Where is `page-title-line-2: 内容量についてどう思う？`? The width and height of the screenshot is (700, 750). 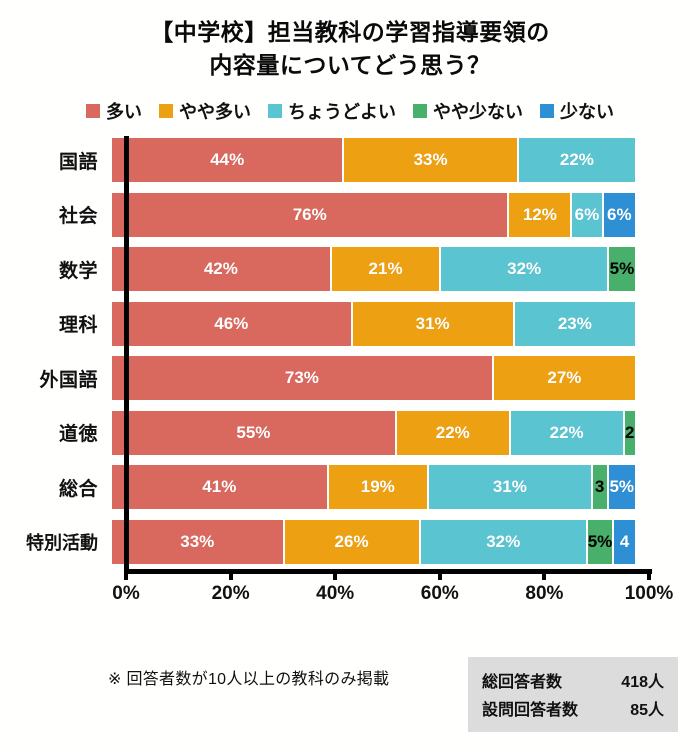
page-title-line-2: 内容量についてどう思う？ is located at coordinates (350, 65).